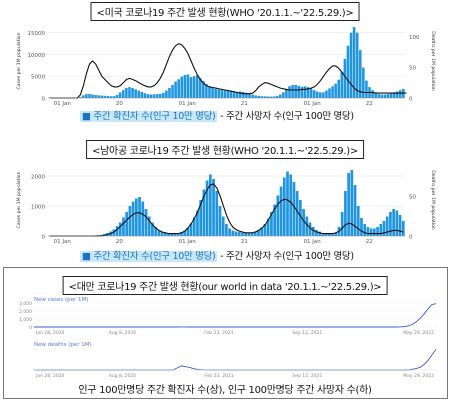 This screenshot has height=402, width=450. What do you see at coordinates (414, 38) in the screenshot?
I see `y-tick-right: 100` at bounding box center [414, 38].